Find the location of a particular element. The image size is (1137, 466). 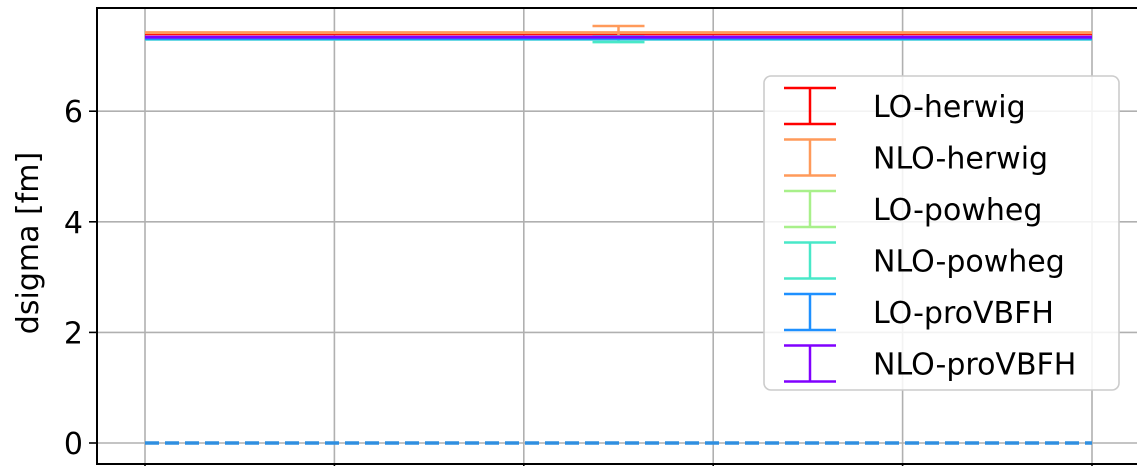

y-axis-label: dsigma [fm] is located at coordinates (28, 243).